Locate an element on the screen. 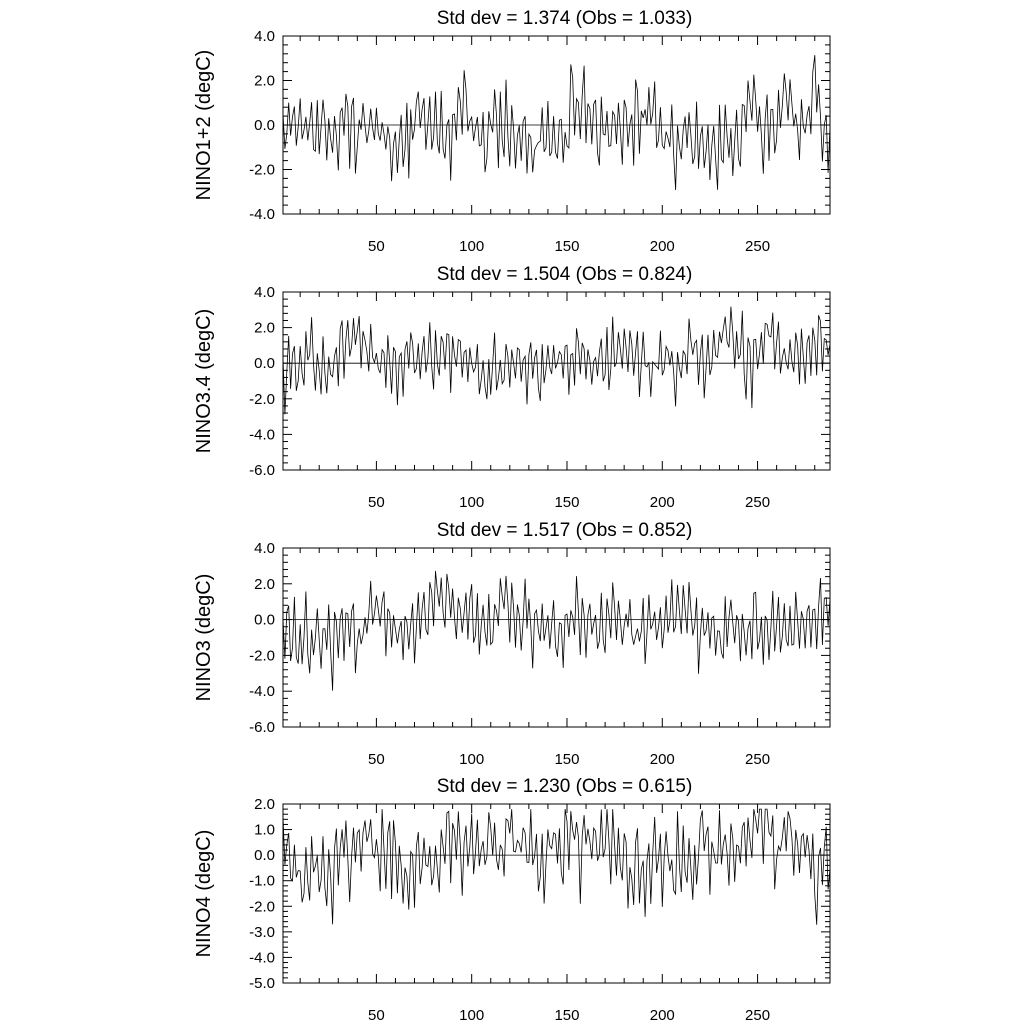  y-axis-label: NINO3.4 (degC) is located at coordinates (204, 381).